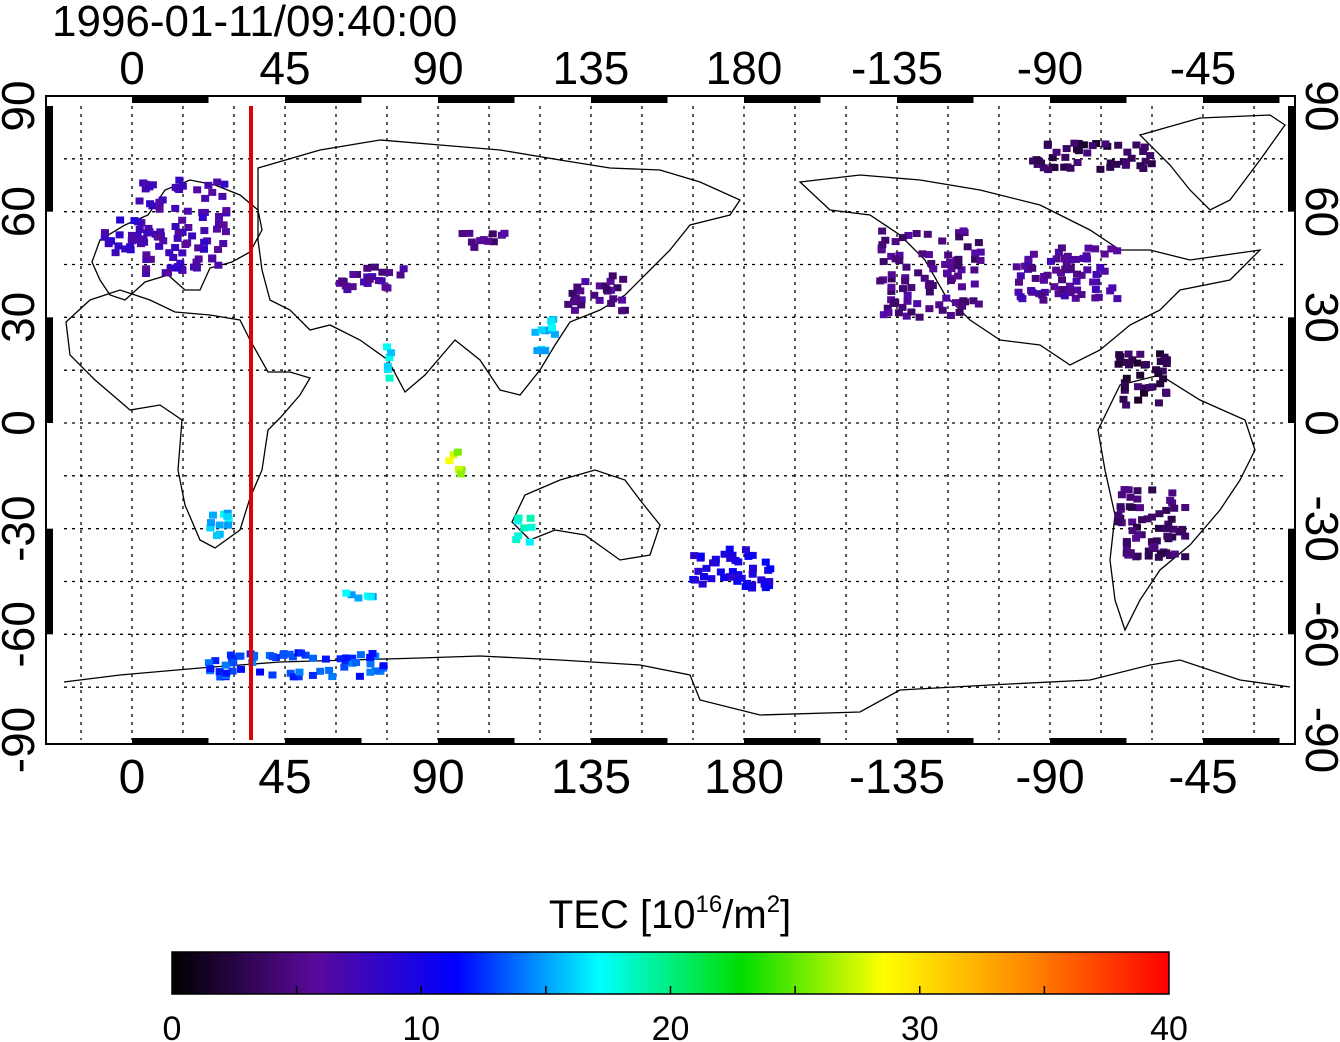 The image size is (1340, 1042). Describe the element at coordinates (1291, 370) in the screenshot. I see `axis-band-right` at that location.